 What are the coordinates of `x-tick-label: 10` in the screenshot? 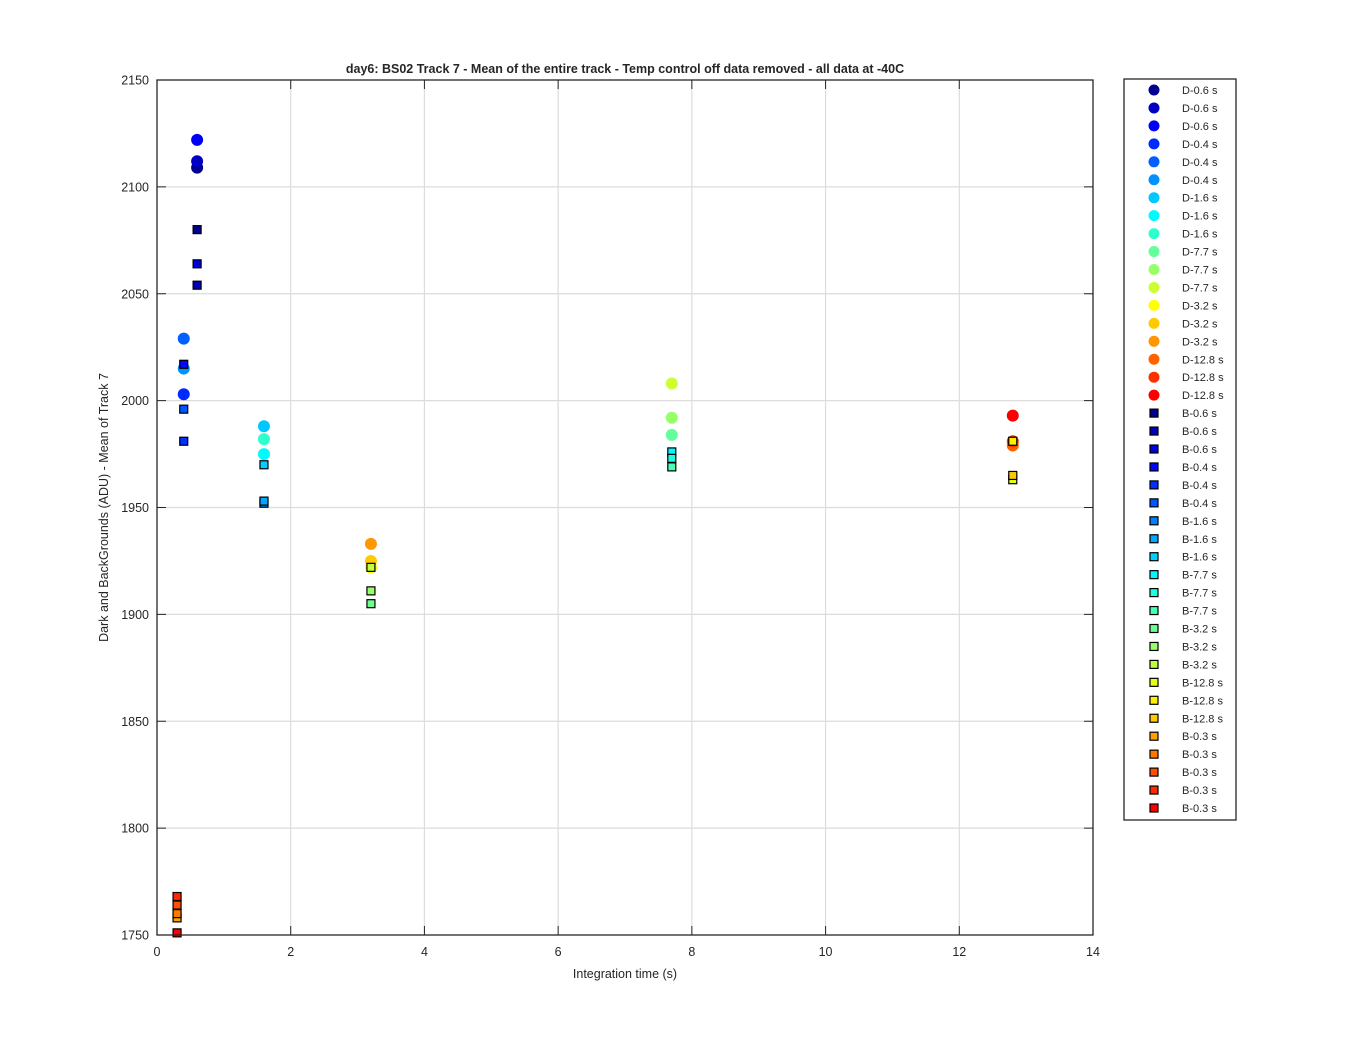 It's located at (826, 952).